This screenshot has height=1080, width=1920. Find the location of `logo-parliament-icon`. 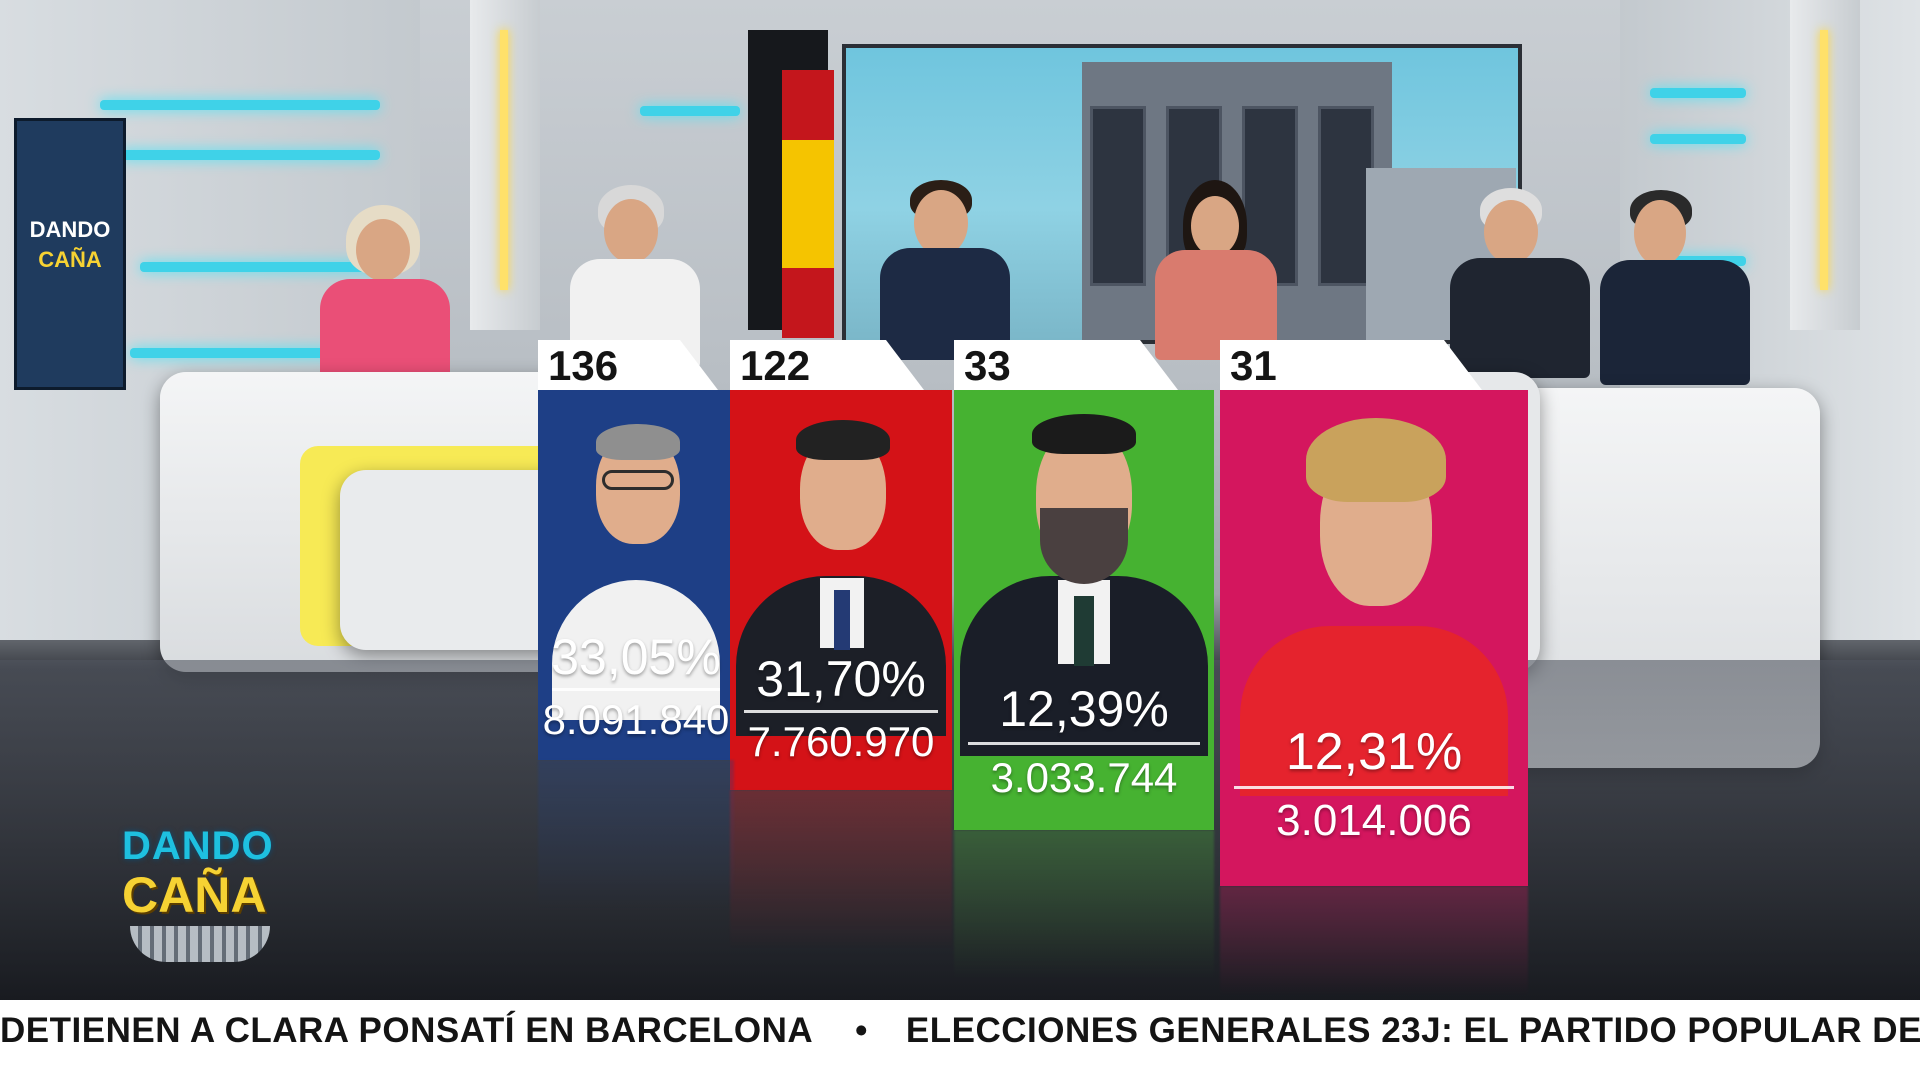

logo-parliament-icon is located at coordinates (200, 944).